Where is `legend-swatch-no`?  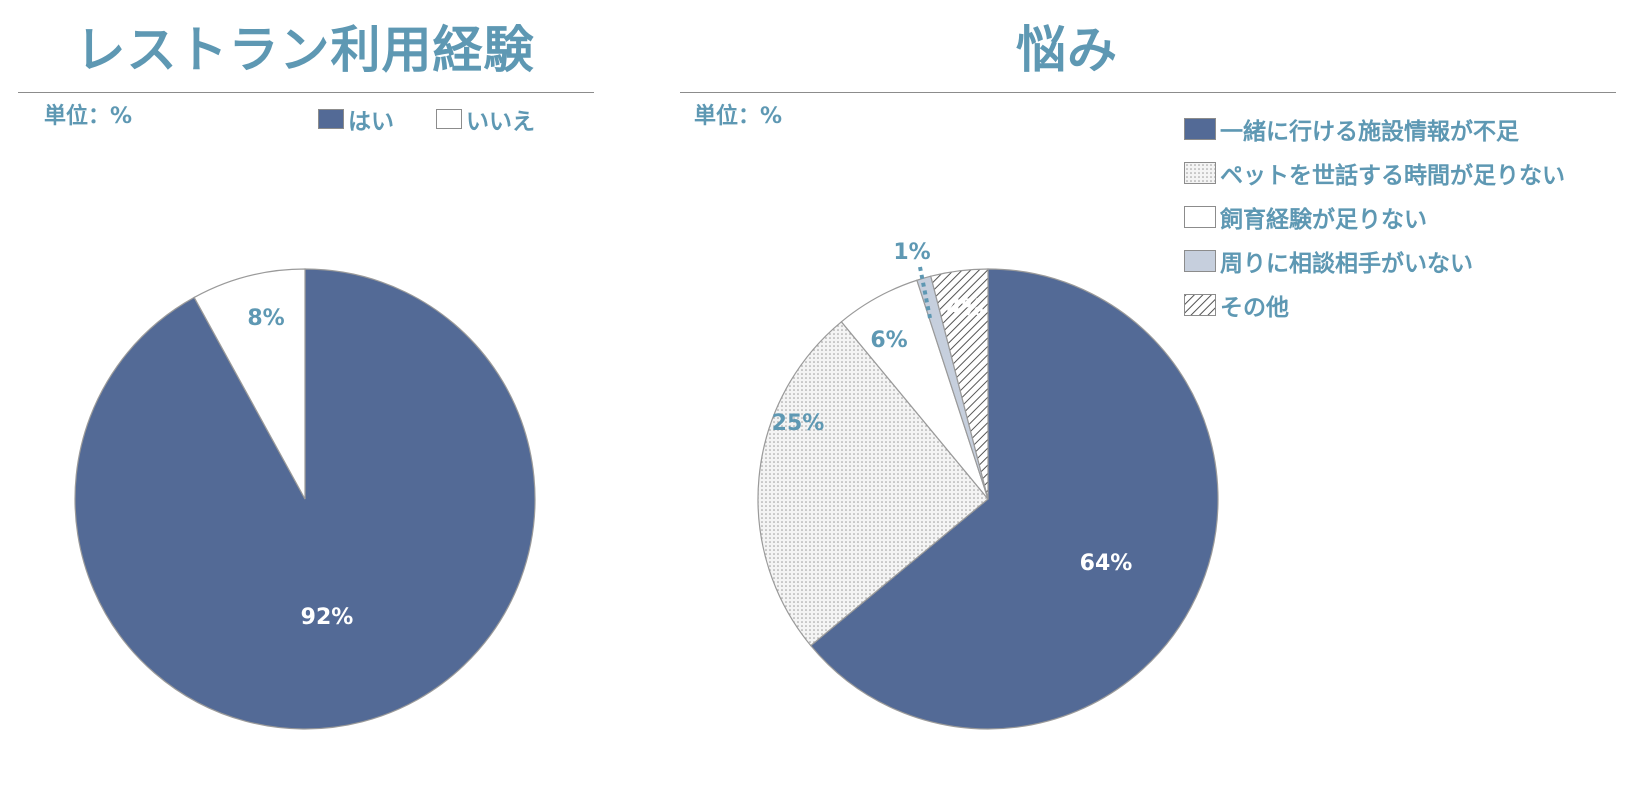 legend-swatch-no is located at coordinates (449, 119).